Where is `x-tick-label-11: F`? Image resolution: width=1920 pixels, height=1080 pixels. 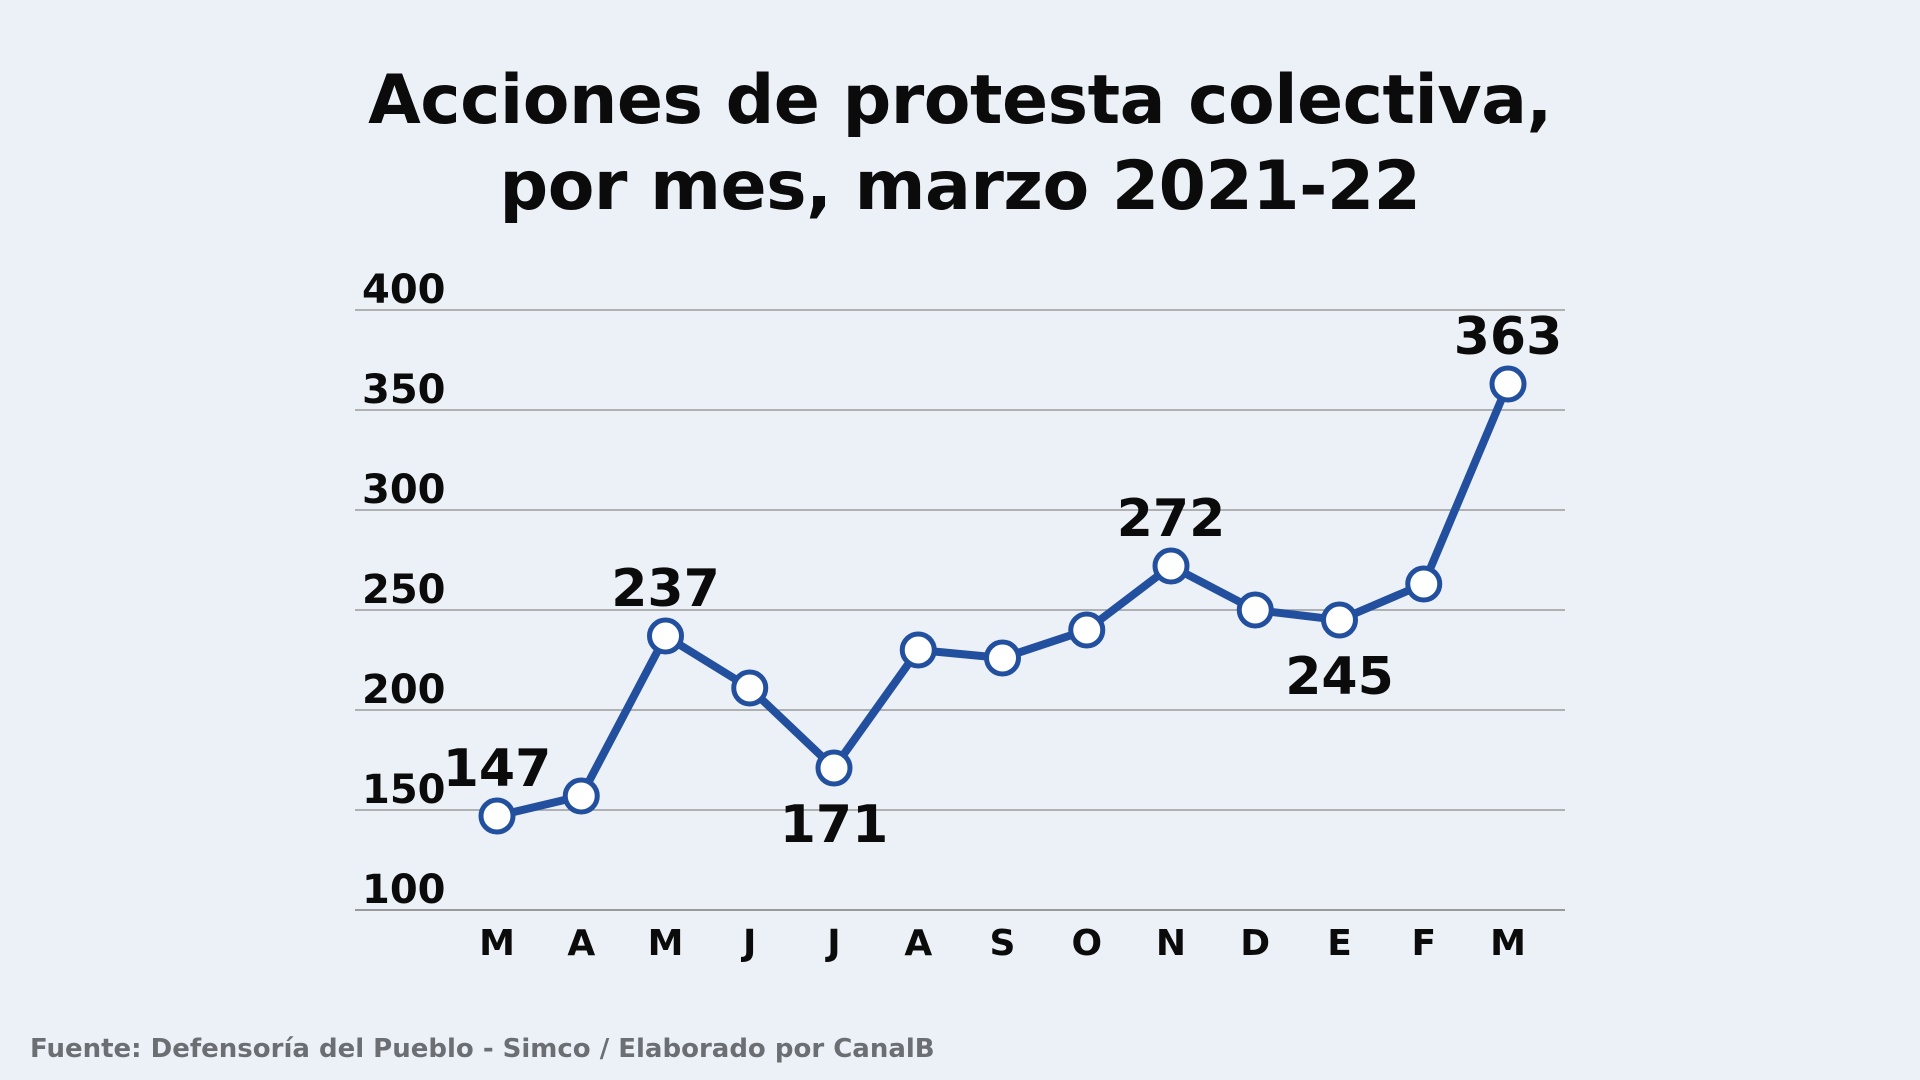 x-tick-label-11: F is located at coordinates (1423, 943).